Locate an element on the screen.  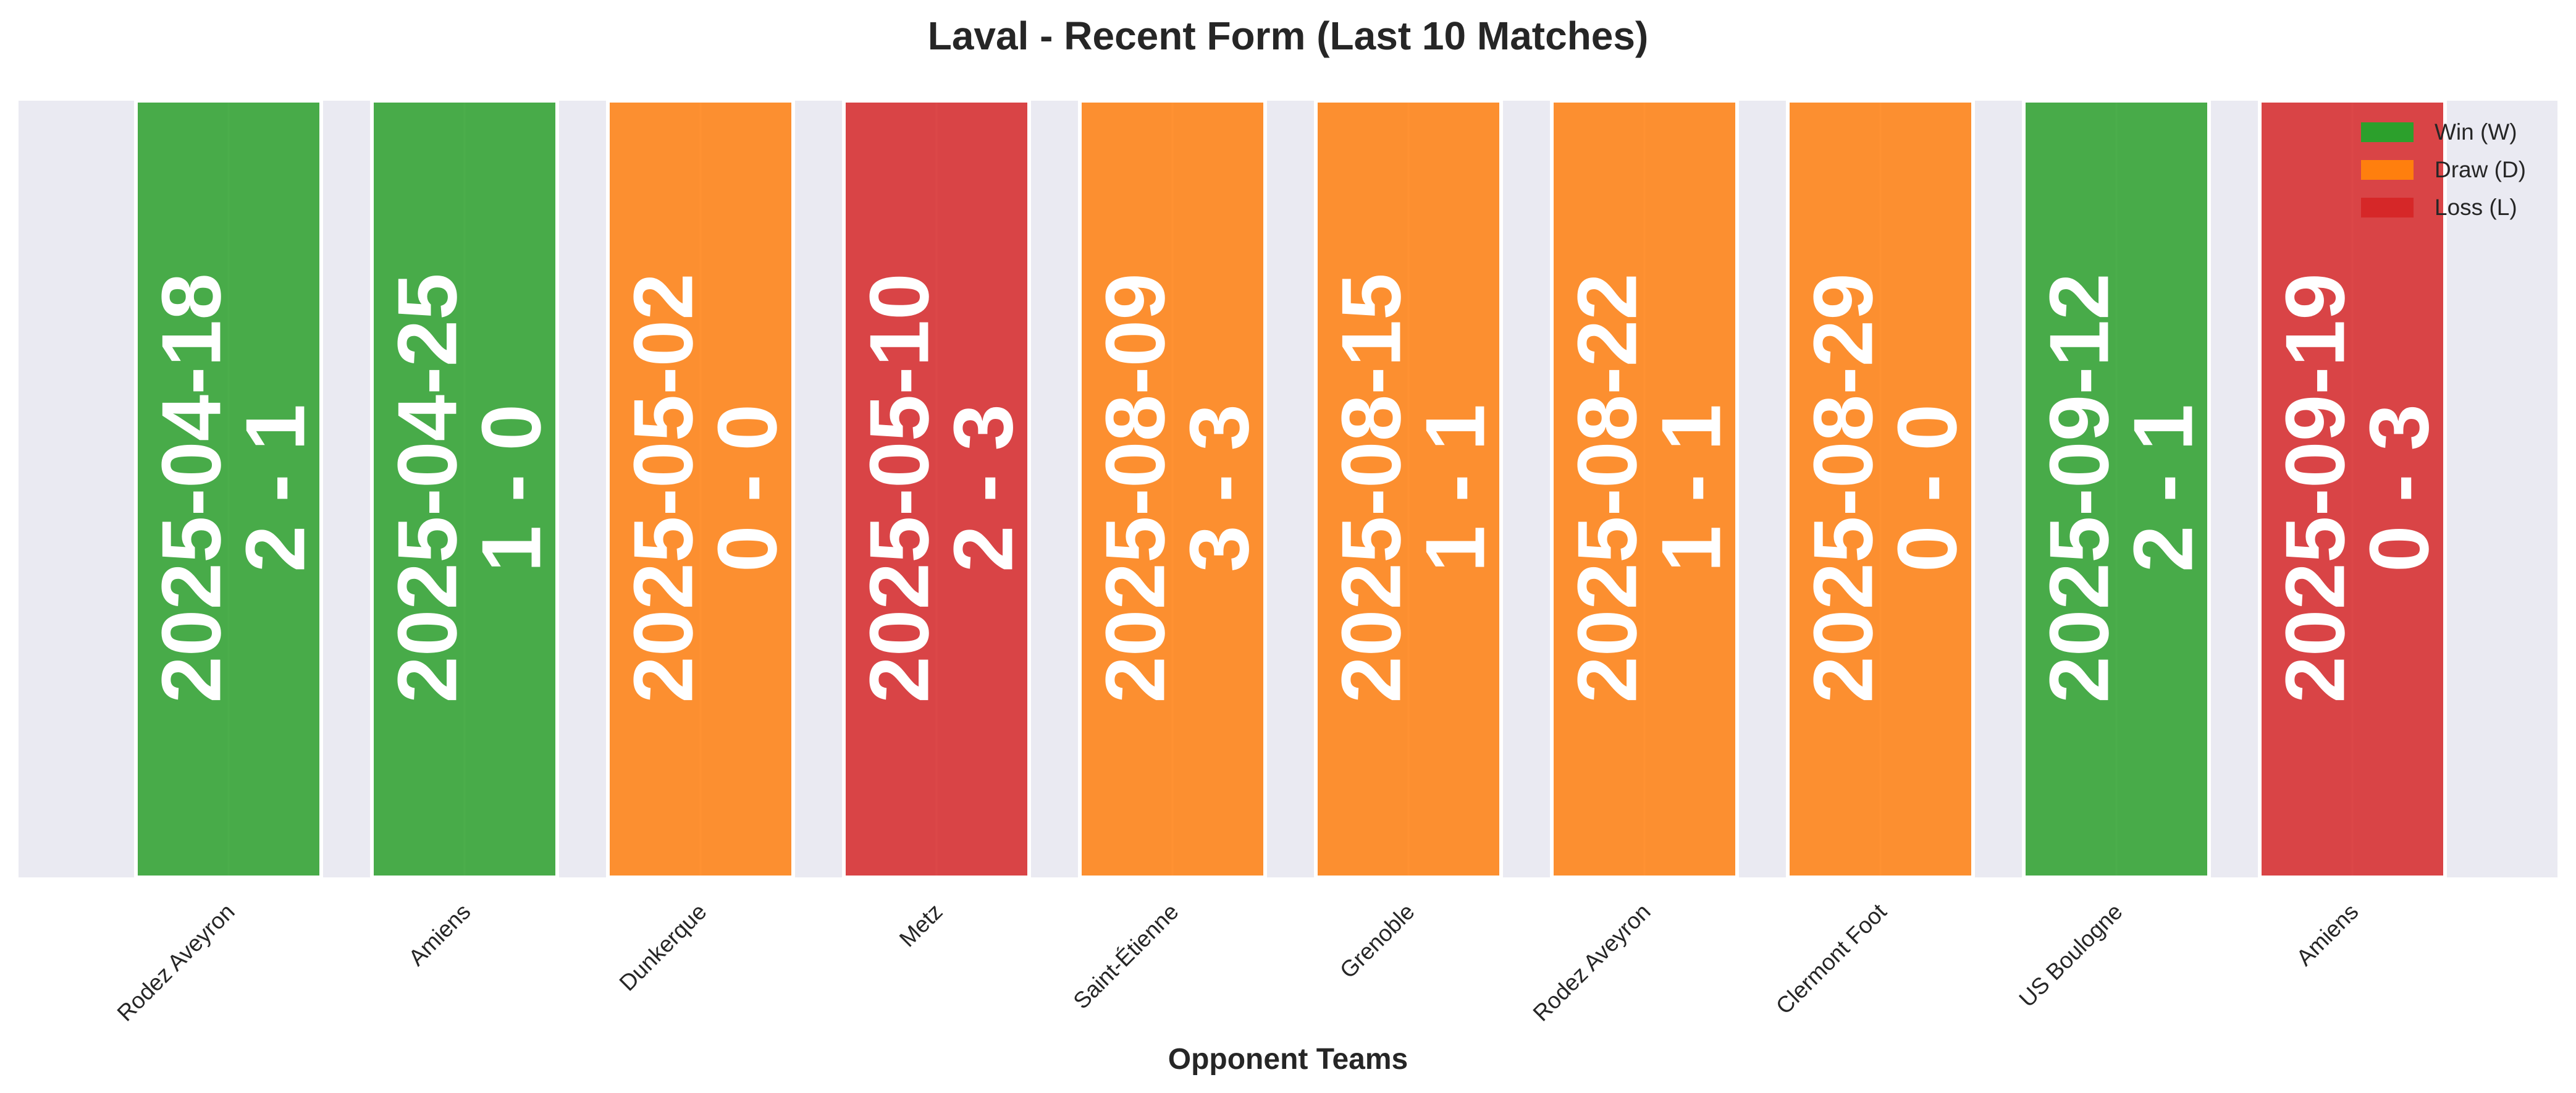
x-tick-label: US Boulogne is located at coordinates (2070, 956).